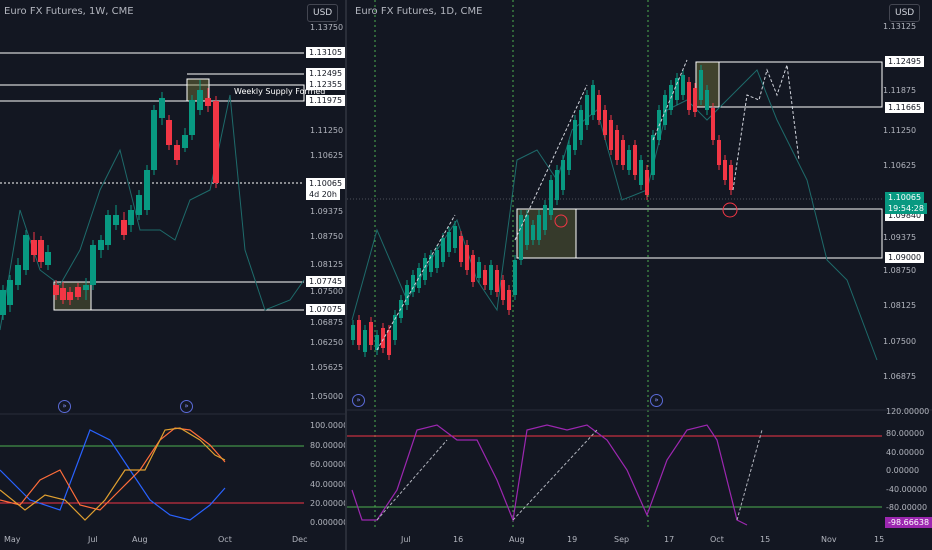  Describe the element at coordinates (419, 11) in the screenshot. I see `chart-title: Euro FX Futures, 1D, CME` at that location.